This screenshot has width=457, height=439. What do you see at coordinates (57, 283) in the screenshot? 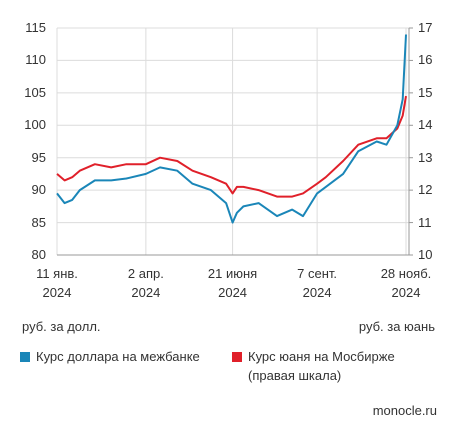
I see `x-tick-label: 11 янв. 2024` at bounding box center [57, 283].